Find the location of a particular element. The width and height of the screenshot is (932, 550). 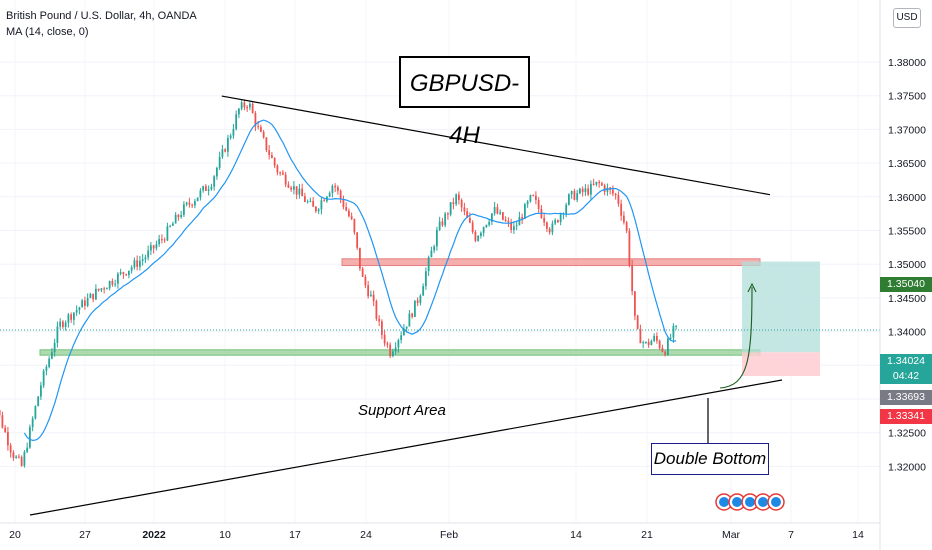

time-tick-label: 14 is located at coordinates (576, 535).